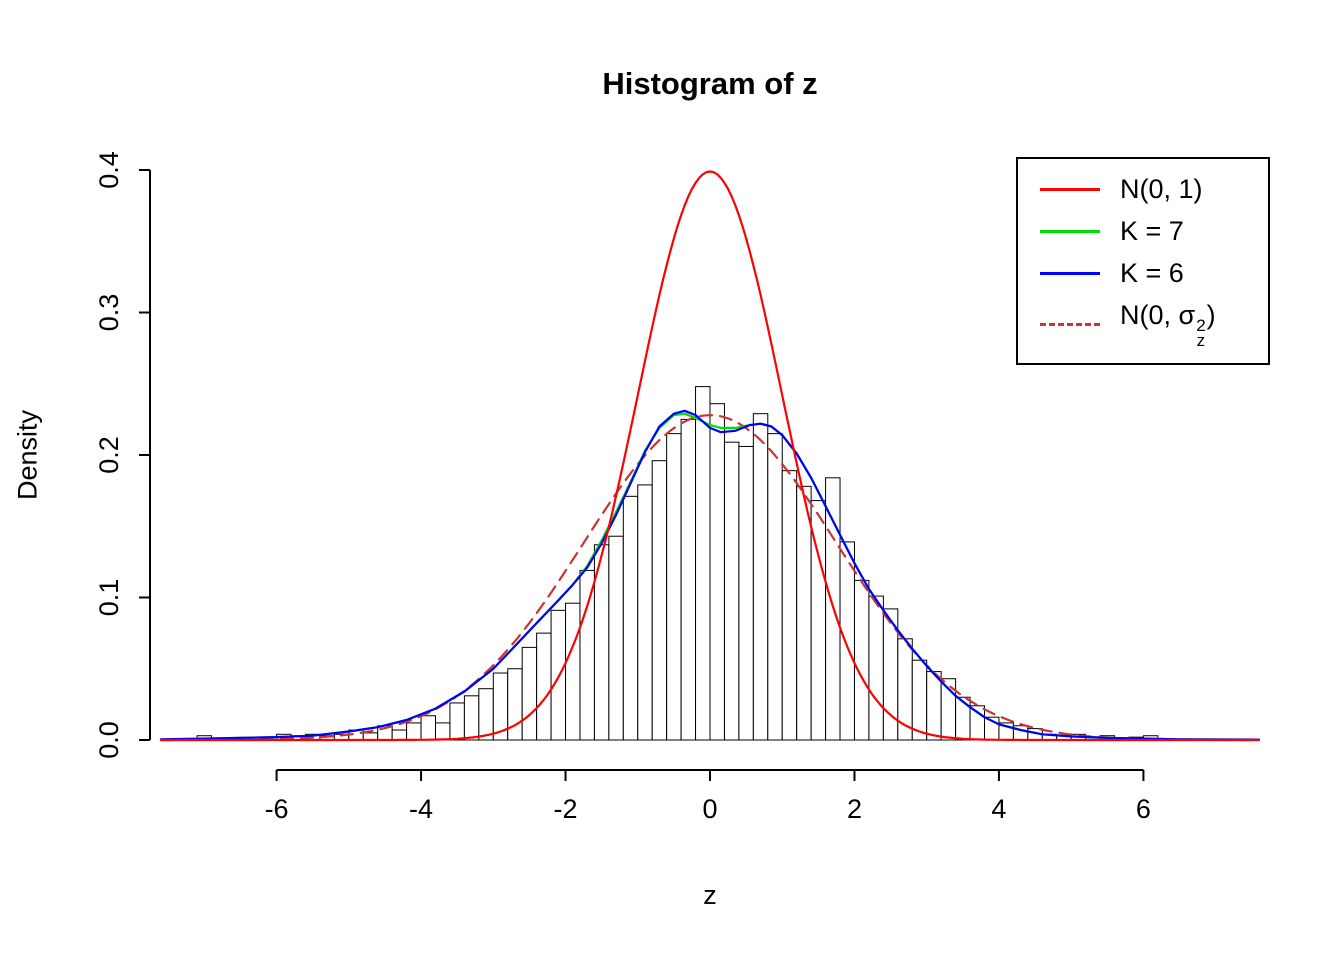 This screenshot has height=960, width=1344. I want to click on legend: N(0, 1) K = 7 K = 6 N(0, σ 2 z), so click(1143, 261).